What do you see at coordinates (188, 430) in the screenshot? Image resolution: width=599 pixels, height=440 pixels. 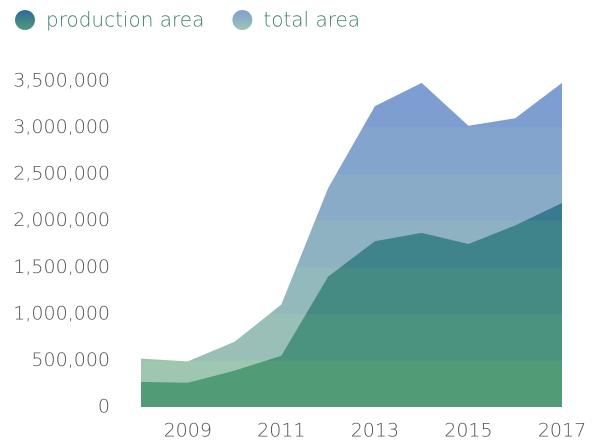 I see `x-tick-label: 2009` at bounding box center [188, 430].